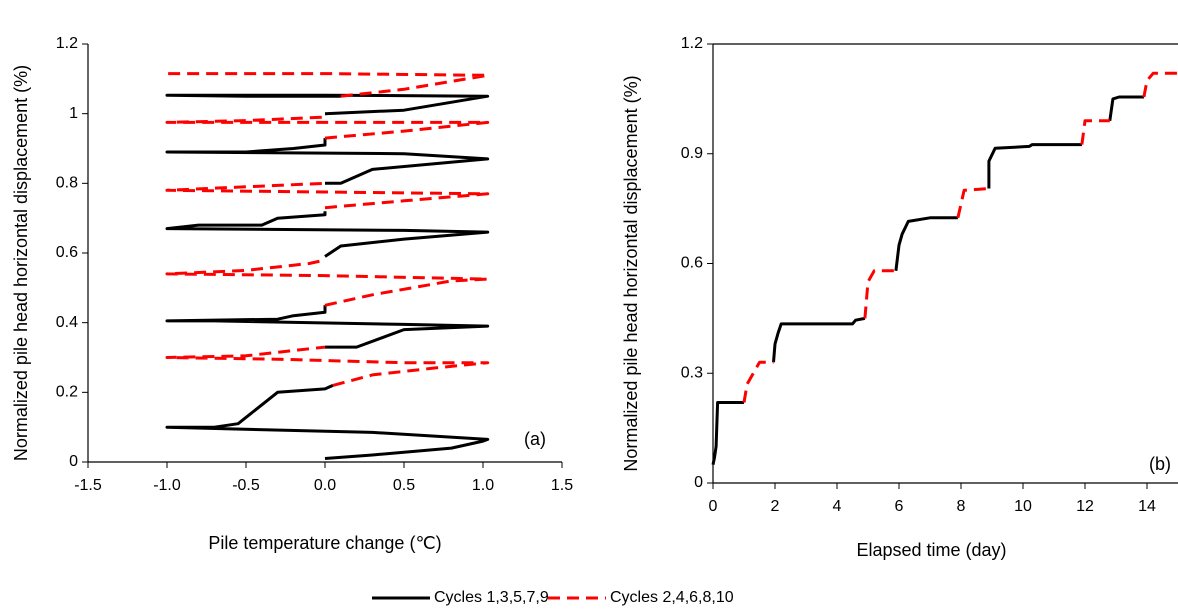  What do you see at coordinates (1147, 506) in the screenshot?
I see `x-tick-label: 14` at bounding box center [1147, 506].